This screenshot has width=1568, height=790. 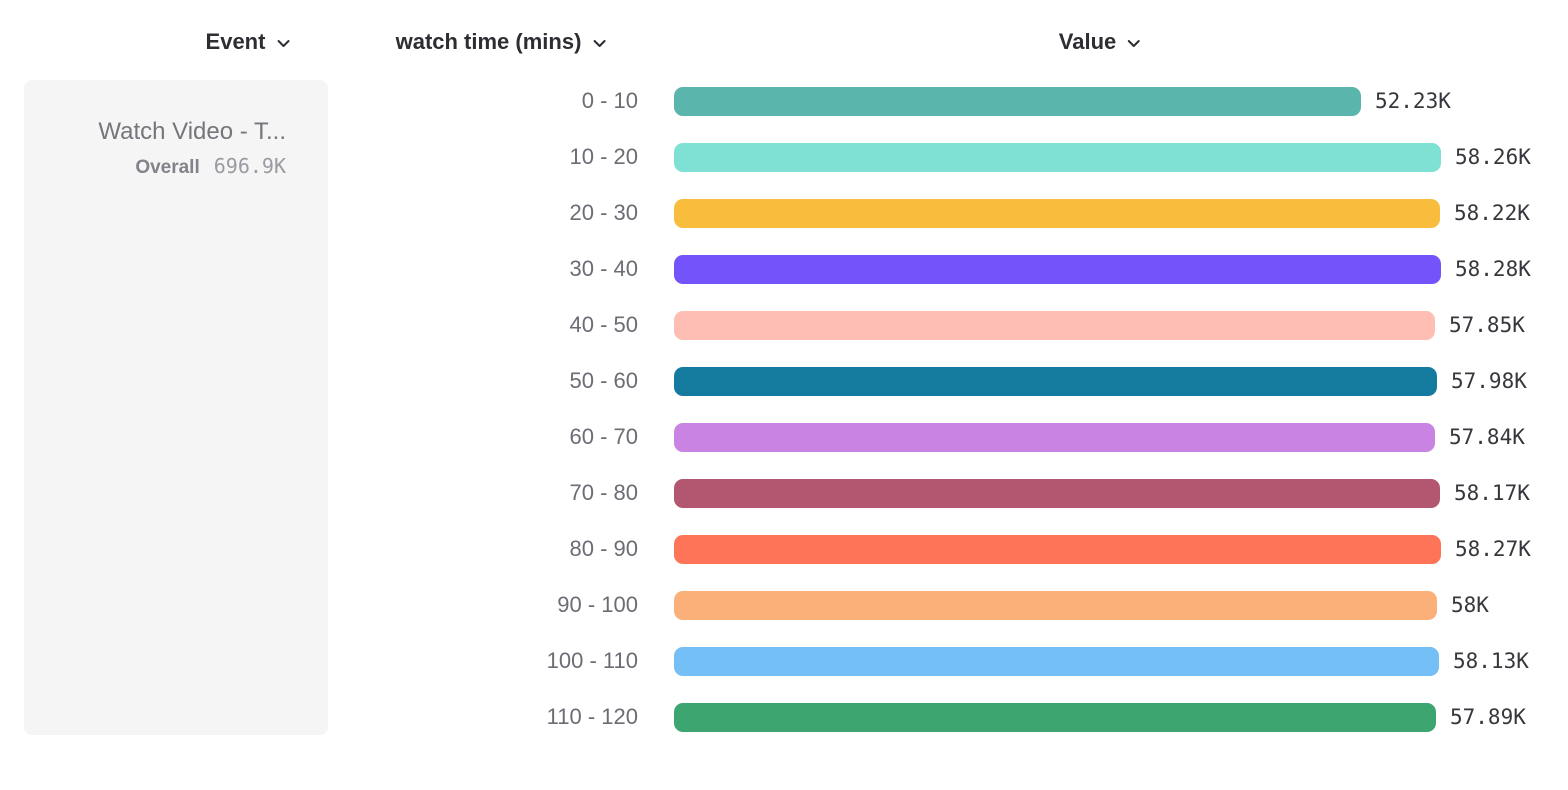 I want to click on breakdown-column-header: watch time (mins), so click(x=501, y=42).